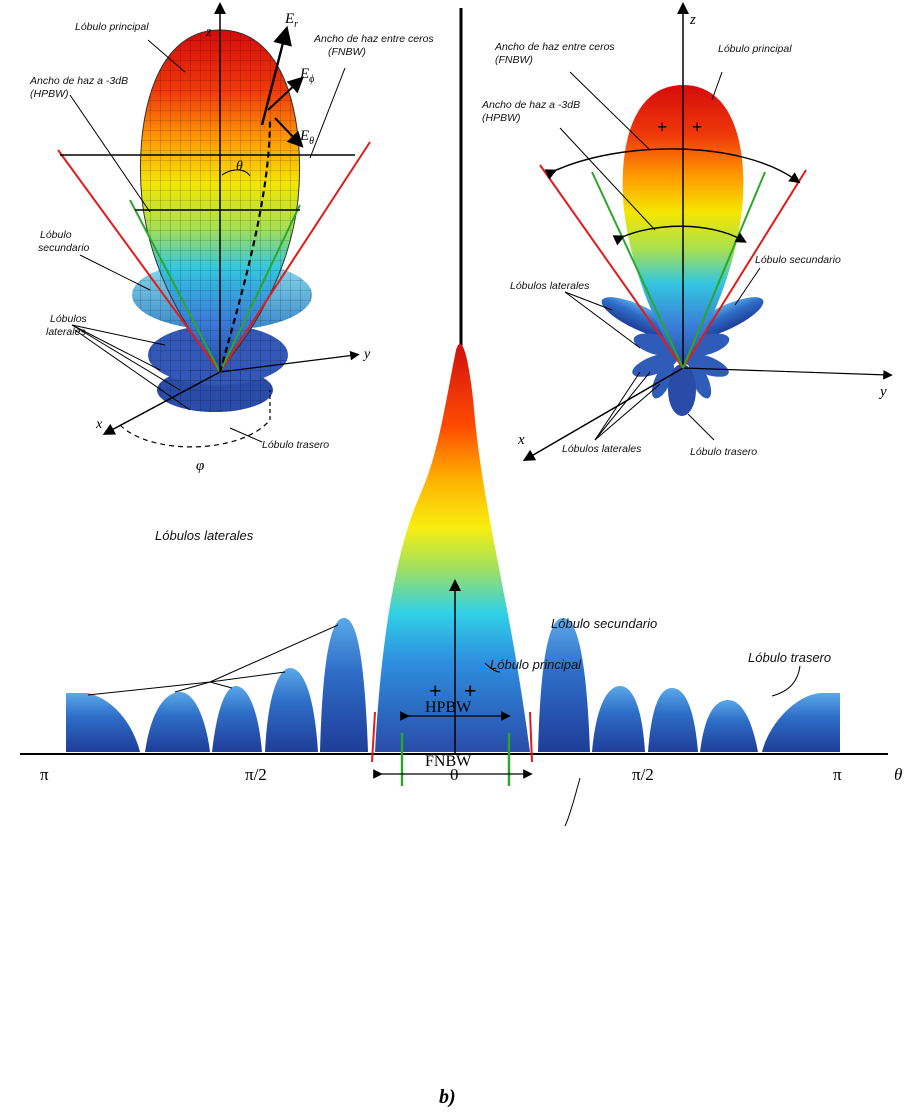 The width and height of the screenshot is (907, 1116). What do you see at coordinates (837, 774) in the screenshot?
I see `tick-pi-right: π` at bounding box center [837, 774].